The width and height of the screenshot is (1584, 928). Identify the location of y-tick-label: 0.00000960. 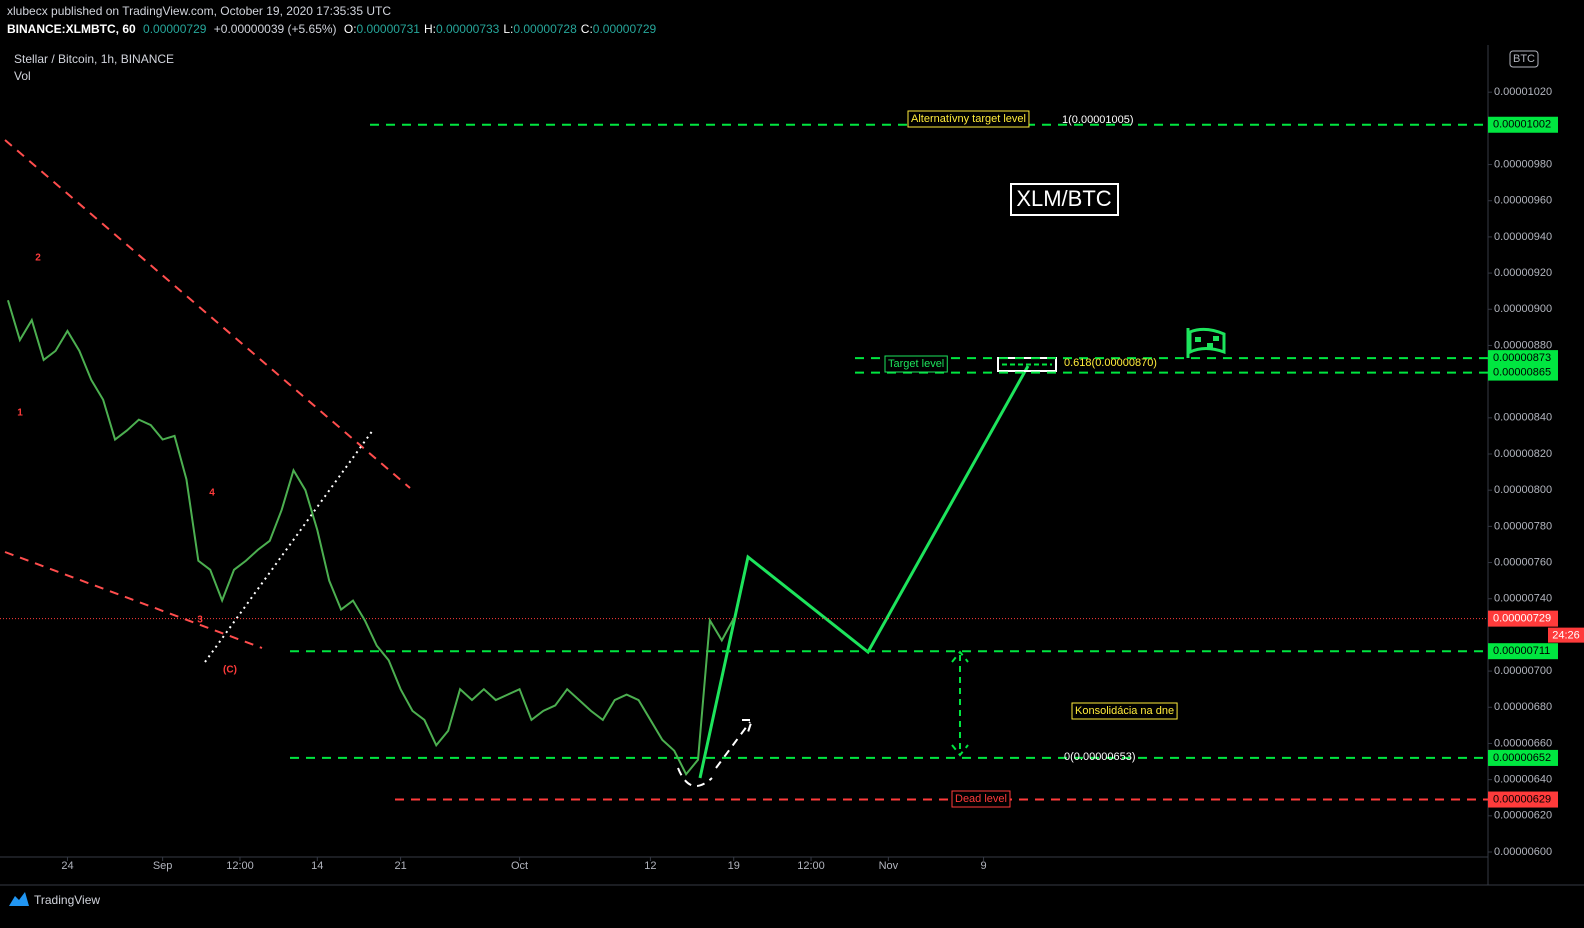
(1523, 201).